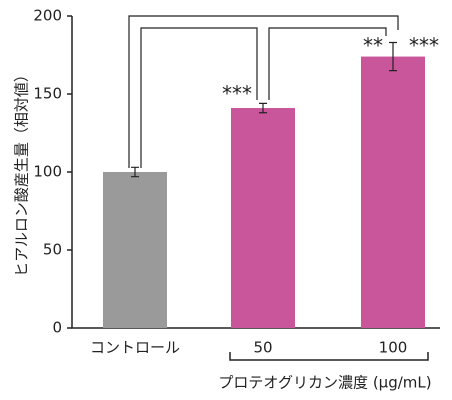 This screenshot has height=400, width=452. I want to click on y-tick-label: 50, so click(52, 250).